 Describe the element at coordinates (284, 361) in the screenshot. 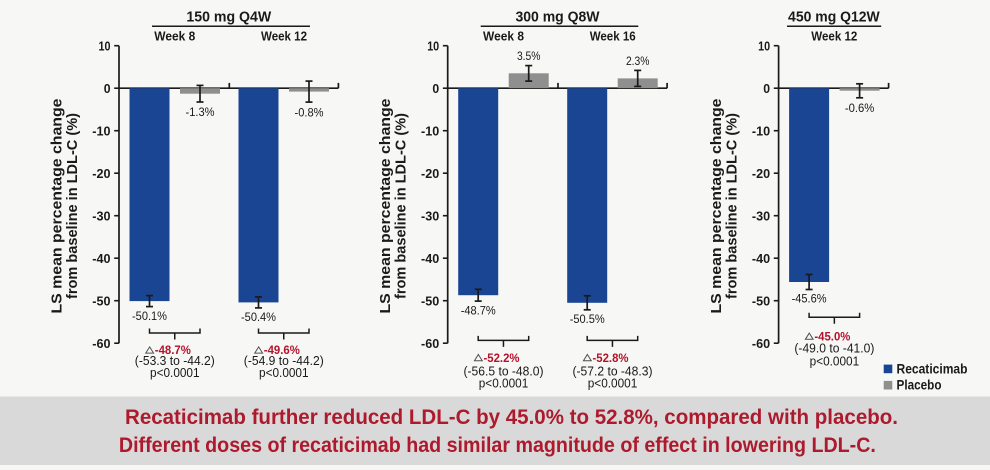

I see `svg-text: (-54.9 to -44.2)` at that location.